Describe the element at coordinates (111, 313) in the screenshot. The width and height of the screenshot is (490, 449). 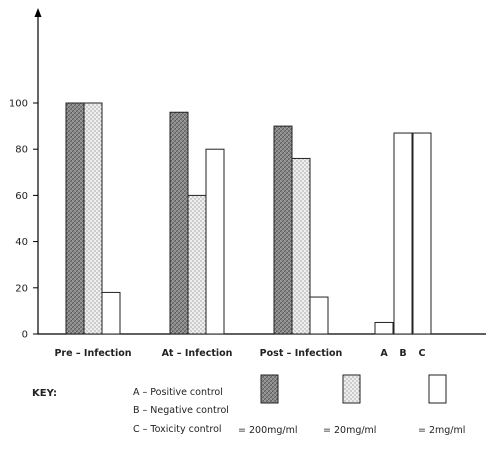
I see `bar-2mg-cat0` at that location.